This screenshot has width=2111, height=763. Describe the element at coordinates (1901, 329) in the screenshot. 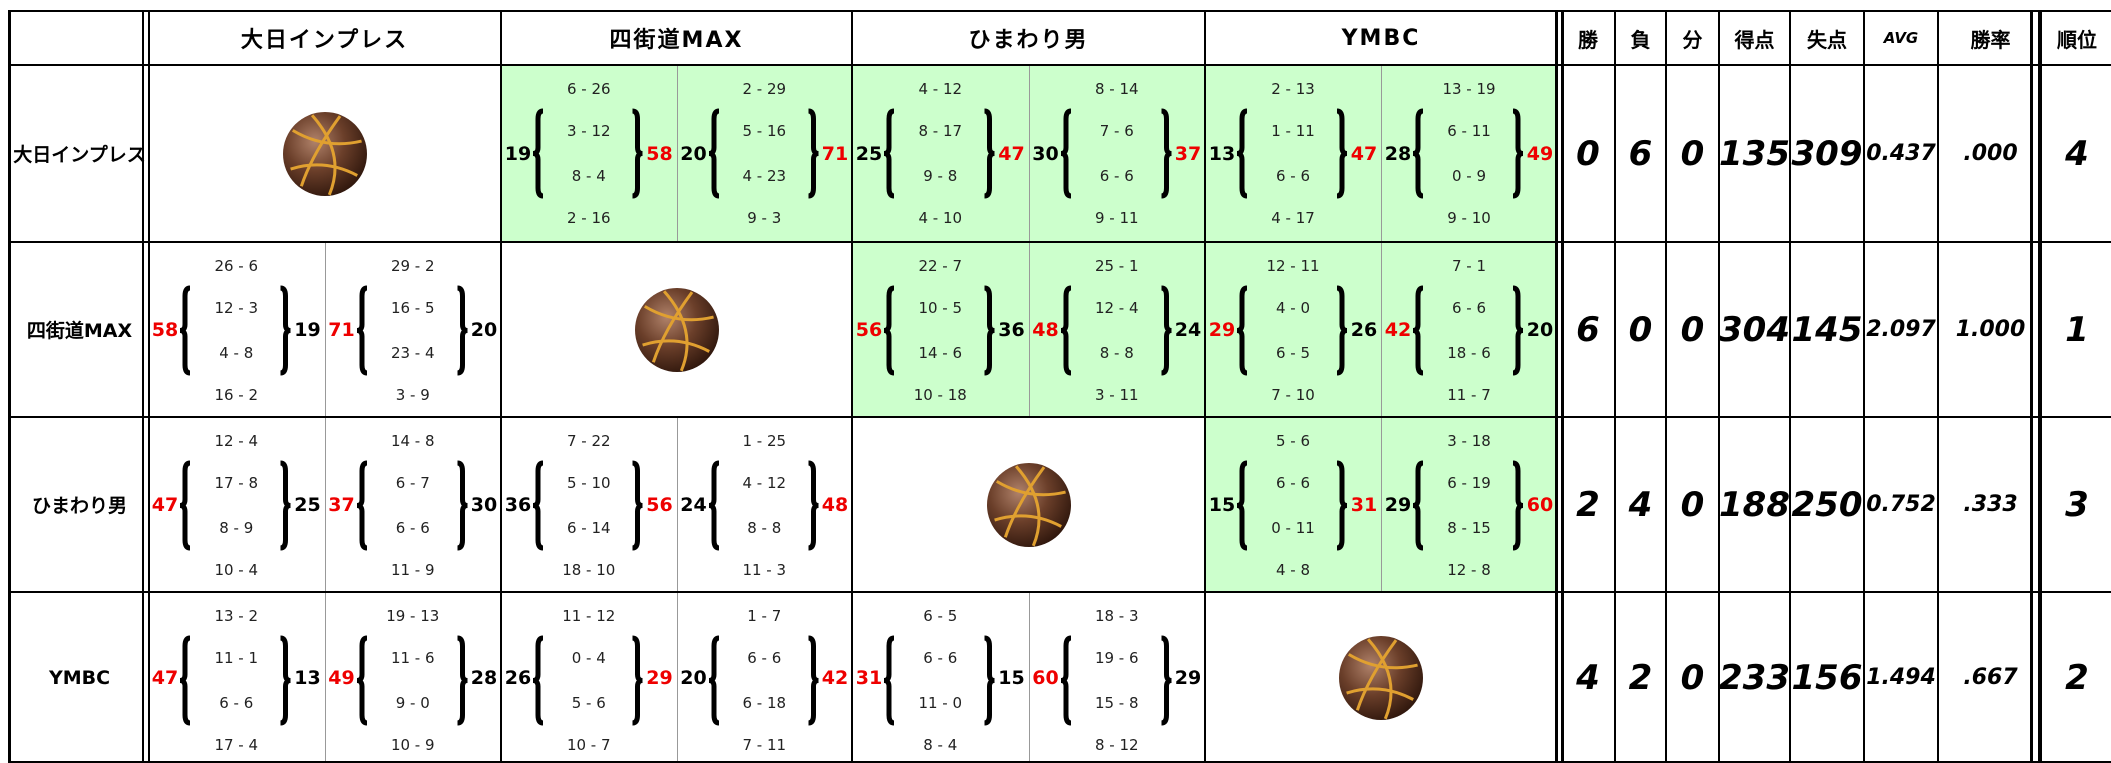

I see `stat-value: 2.097` at that location.